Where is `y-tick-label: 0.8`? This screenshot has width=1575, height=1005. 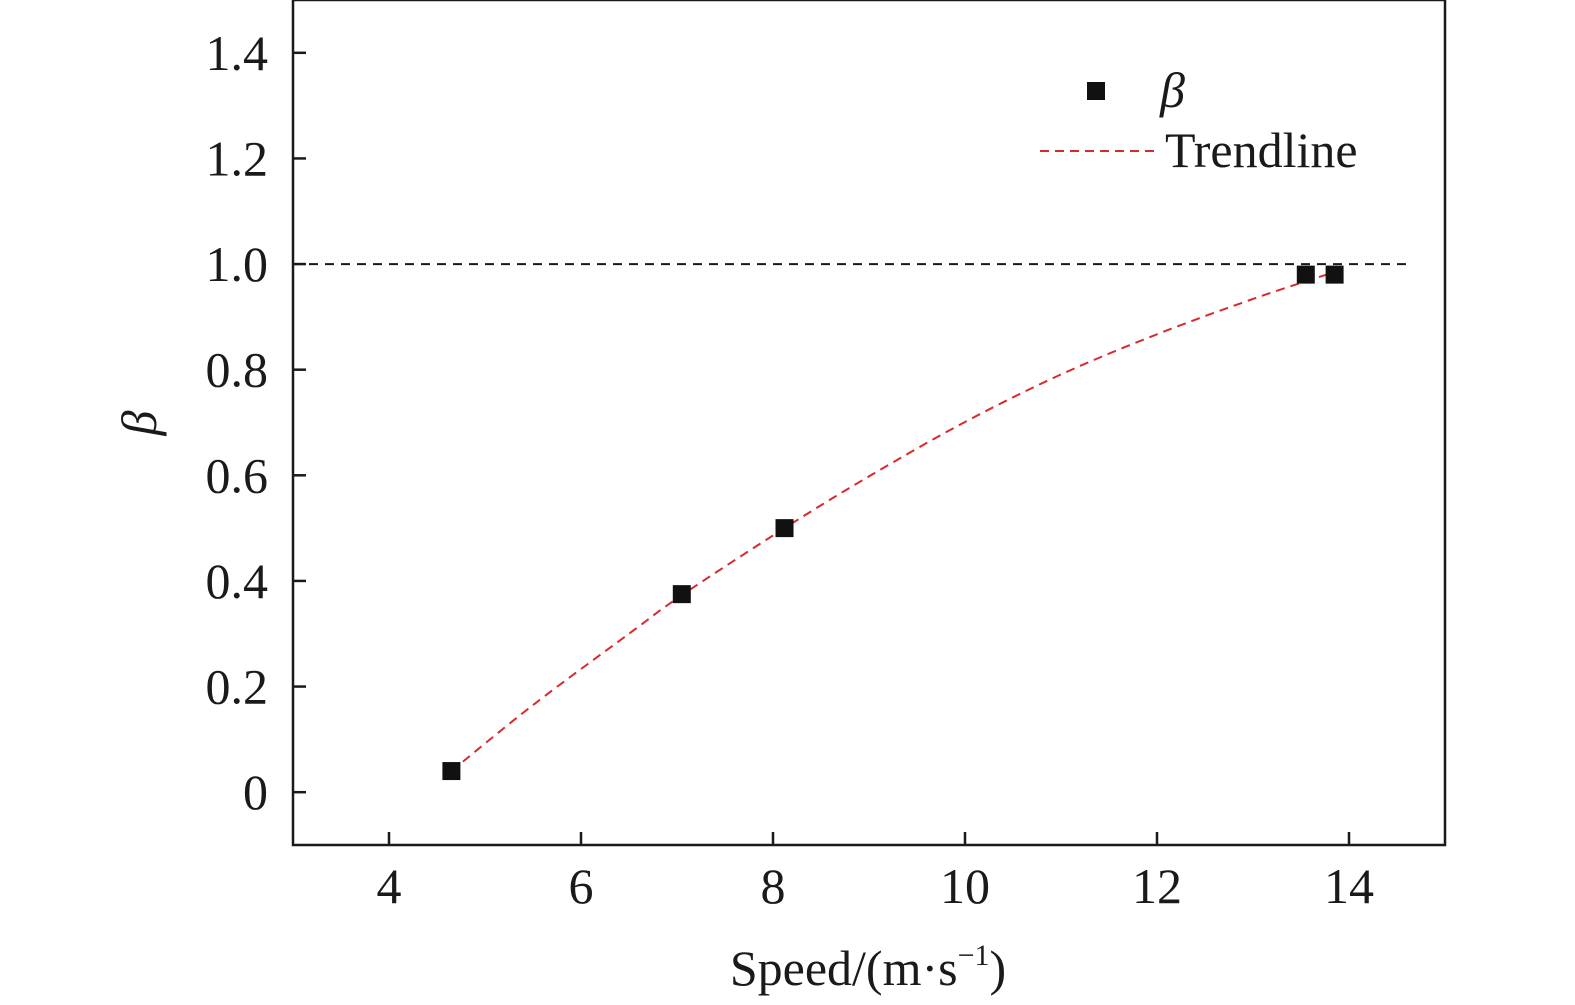 y-tick-label: 0.8 is located at coordinates (237, 370).